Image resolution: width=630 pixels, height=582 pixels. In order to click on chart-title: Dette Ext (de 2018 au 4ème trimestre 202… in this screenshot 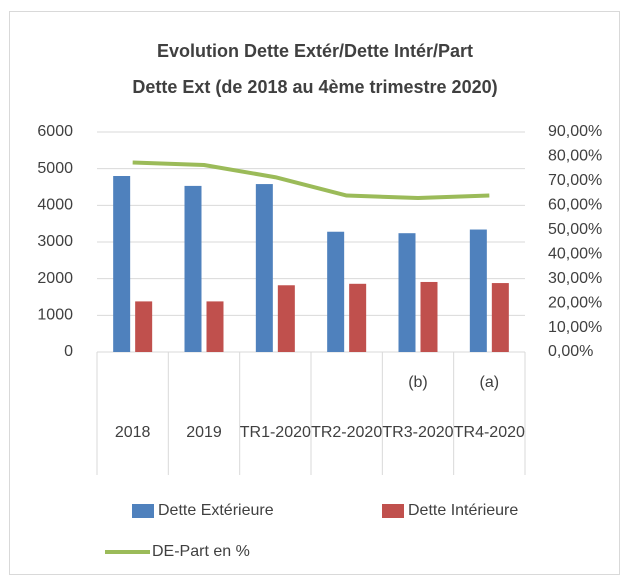, I will do `click(314, 87)`.